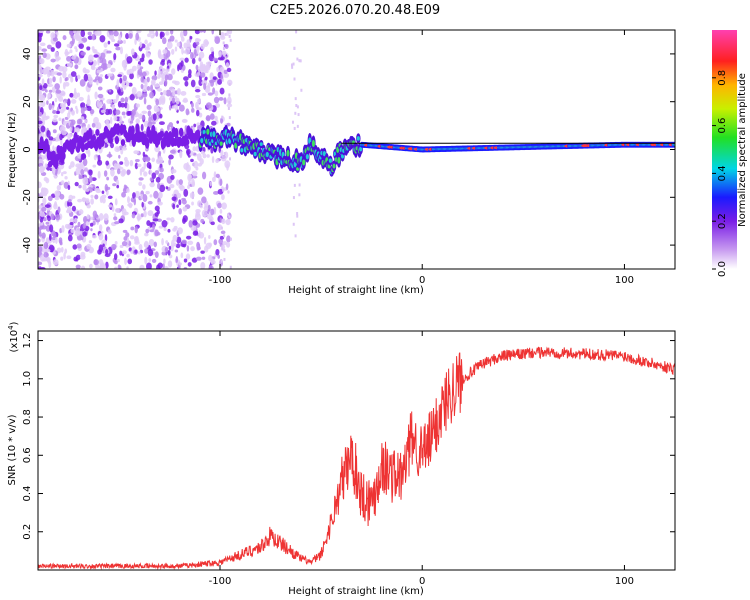 The width and height of the screenshot is (750, 600). I want to click on snr-xtick-label: 0, so click(422, 581).